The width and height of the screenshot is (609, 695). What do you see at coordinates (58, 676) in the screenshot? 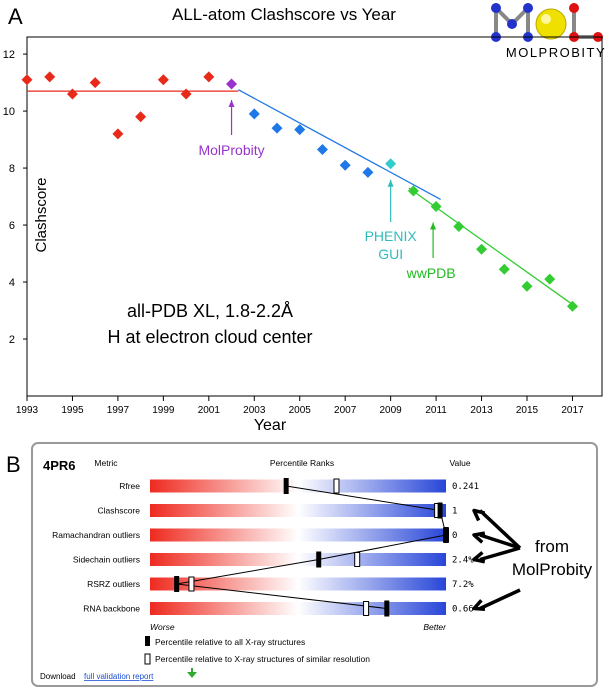
I see `download-label: Download` at bounding box center [58, 676].